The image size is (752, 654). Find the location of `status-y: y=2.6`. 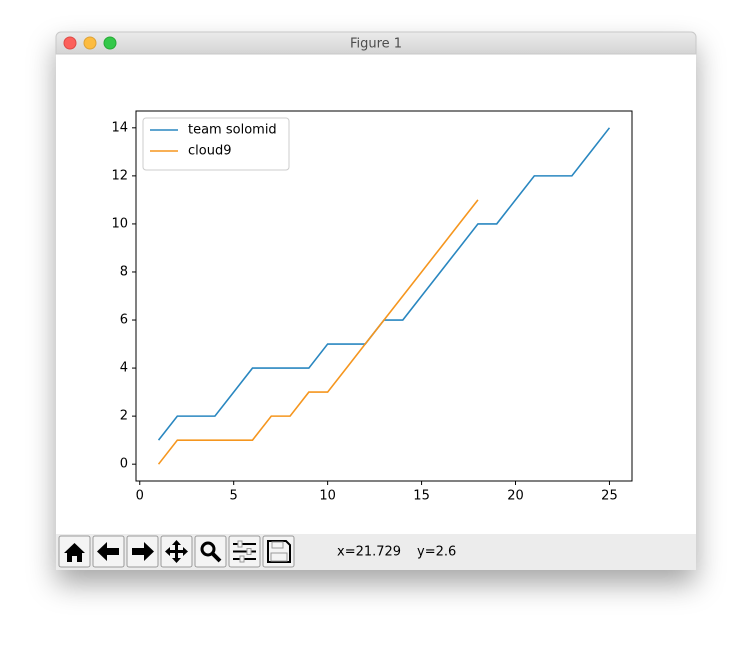

status-y: y=2.6 is located at coordinates (436, 552).